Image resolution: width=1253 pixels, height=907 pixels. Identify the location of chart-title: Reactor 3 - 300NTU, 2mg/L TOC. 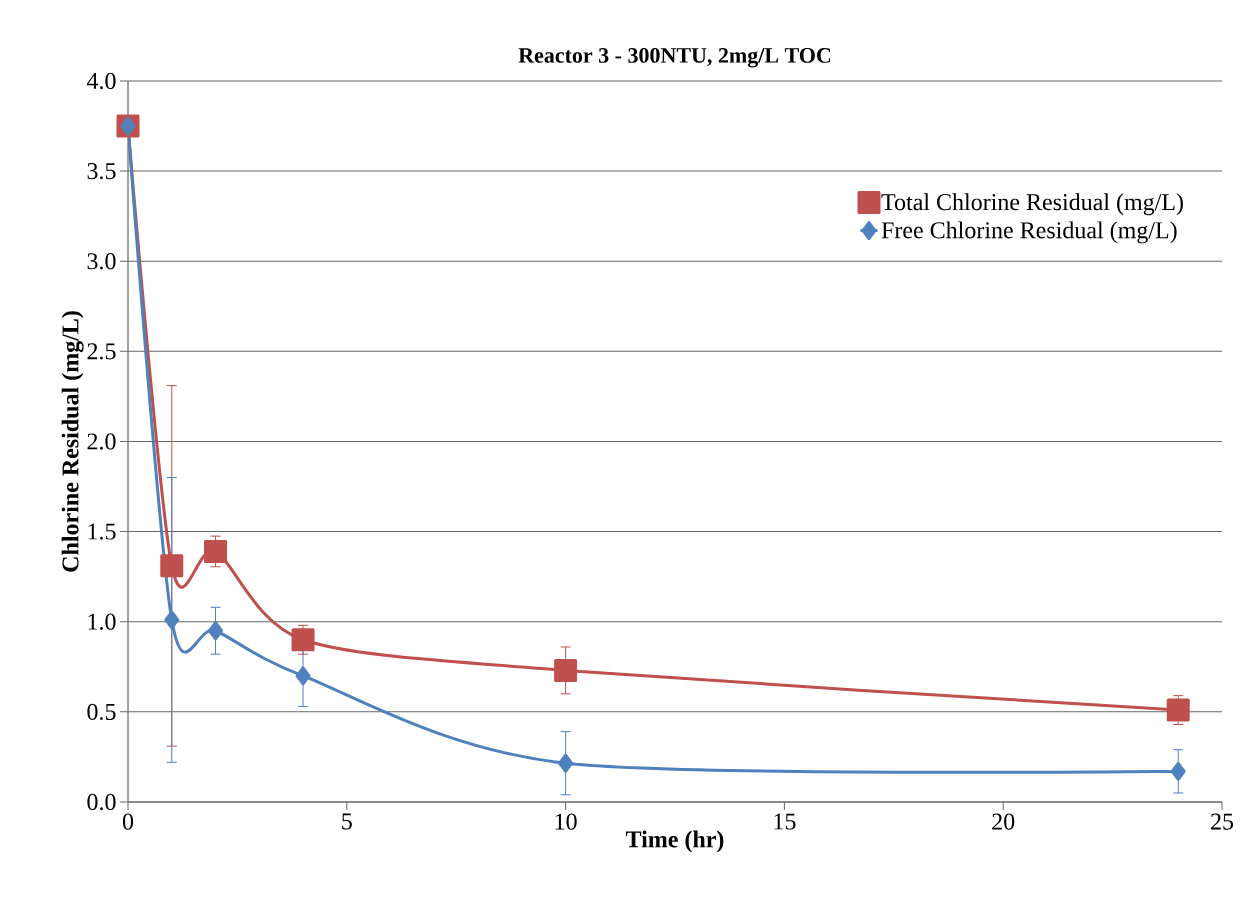
(674, 57).